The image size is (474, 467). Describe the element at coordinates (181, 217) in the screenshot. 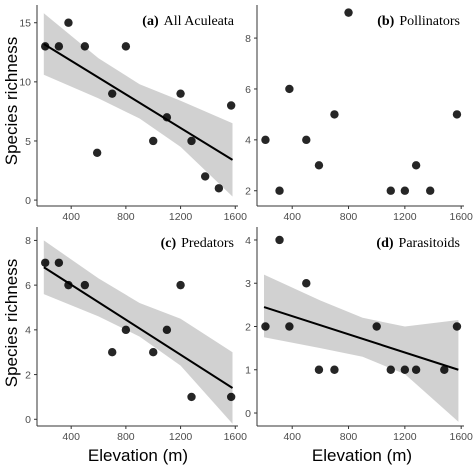

I see `x-tick-label-a-2: 1200` at that location.